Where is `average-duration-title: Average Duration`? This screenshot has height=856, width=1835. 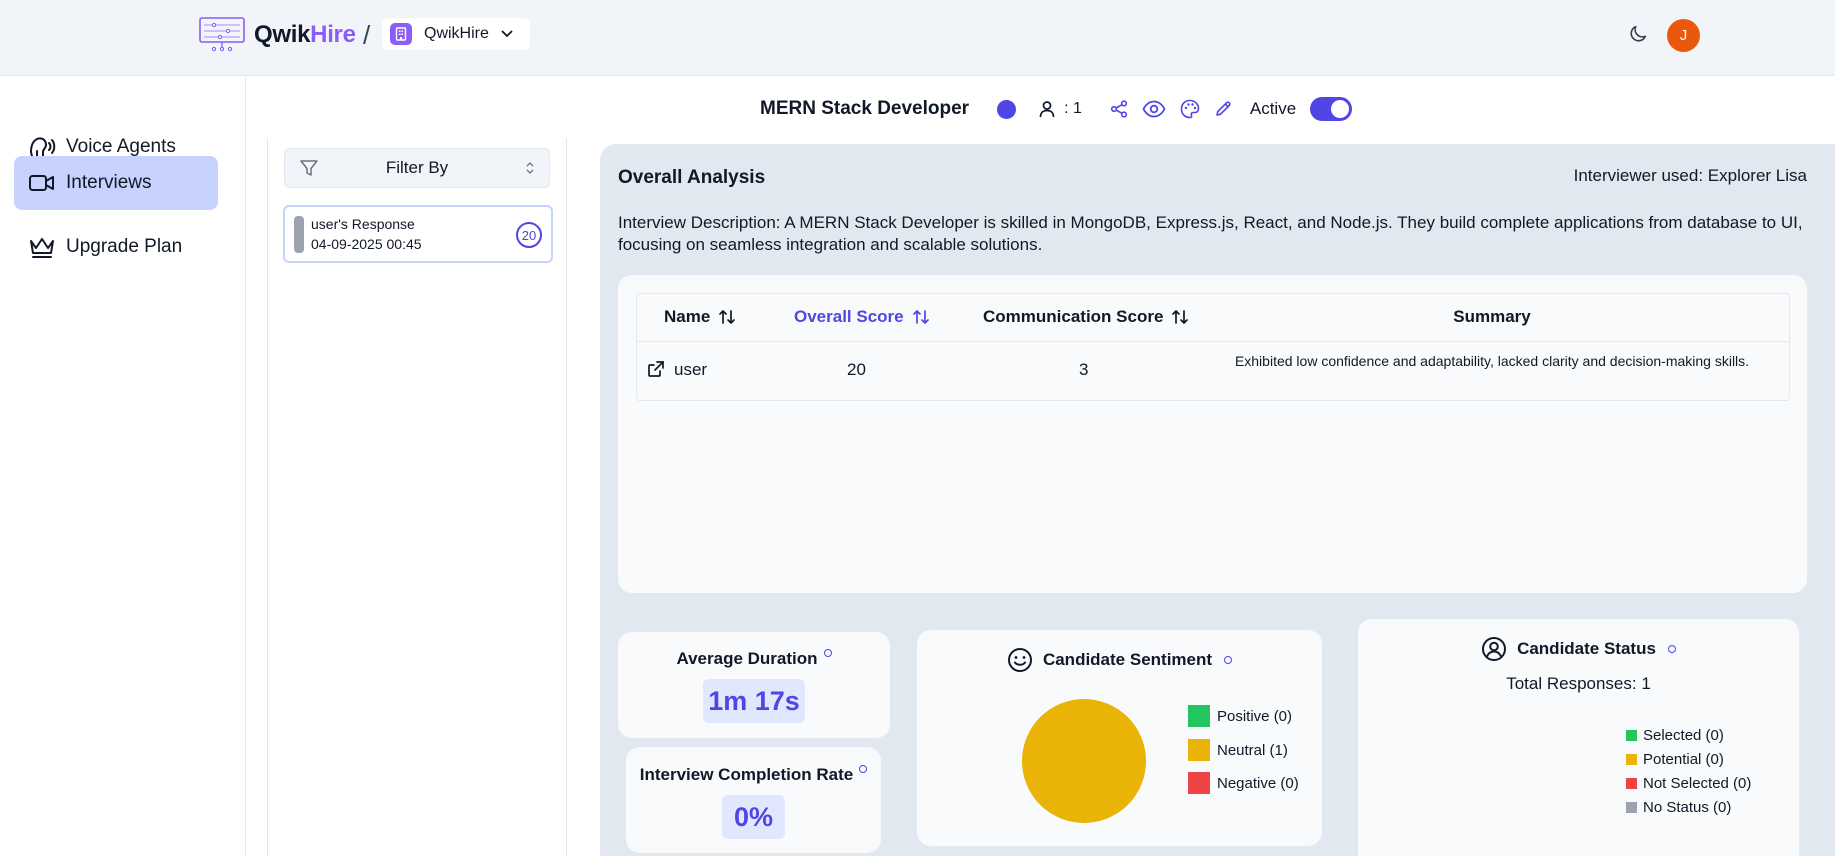 average-duration-title: Average Duration is located at coordinates (754, 659).